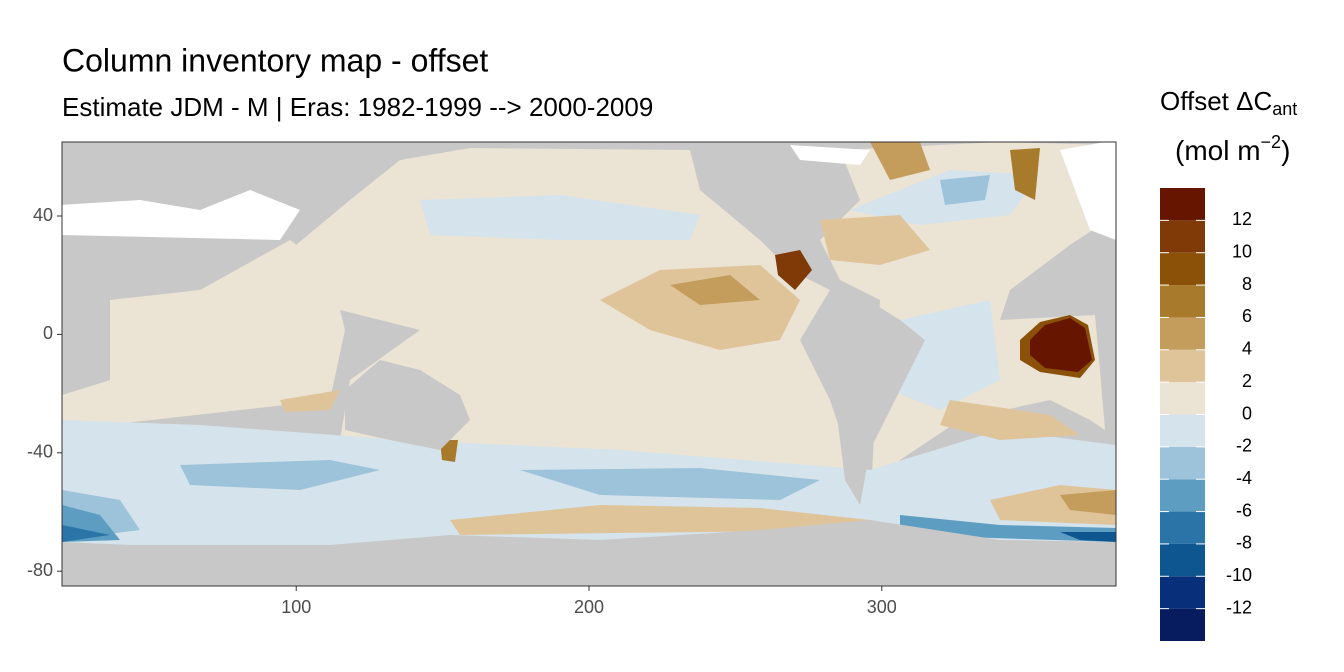 The width and height of the screenshot is (1344, 672). What do you see at coordinates (275, 60) in the screenshot?
I see `chart-title: Column inventory map - offset` at bounding box center [275, 60].